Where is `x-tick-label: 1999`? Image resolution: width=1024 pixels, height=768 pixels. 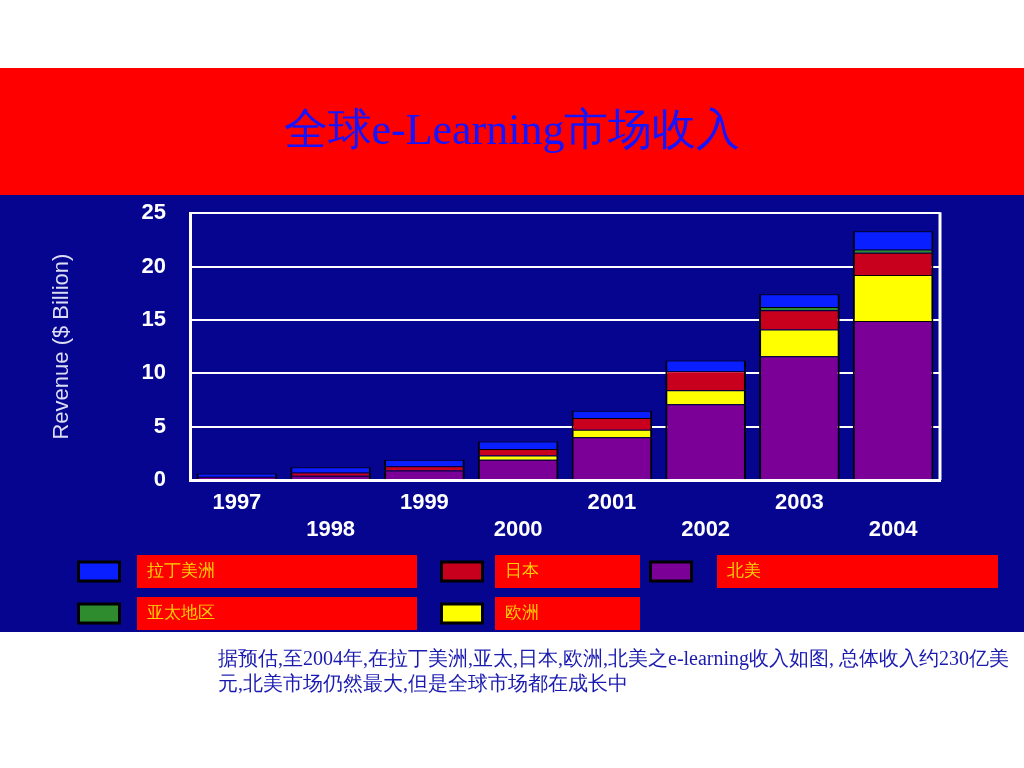 x-tick-label: 1999 is located at coordinates (424, 502).